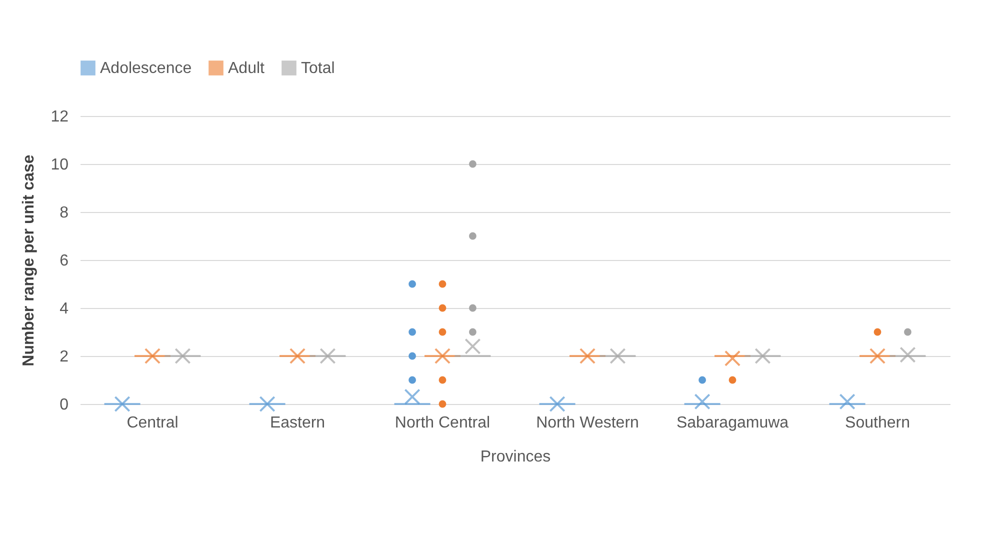  What do you see at coordinates (732, 423) in the screenshot?
I see `x-tick-label: Sabaragamuwa` at bounding box center [732, 423].